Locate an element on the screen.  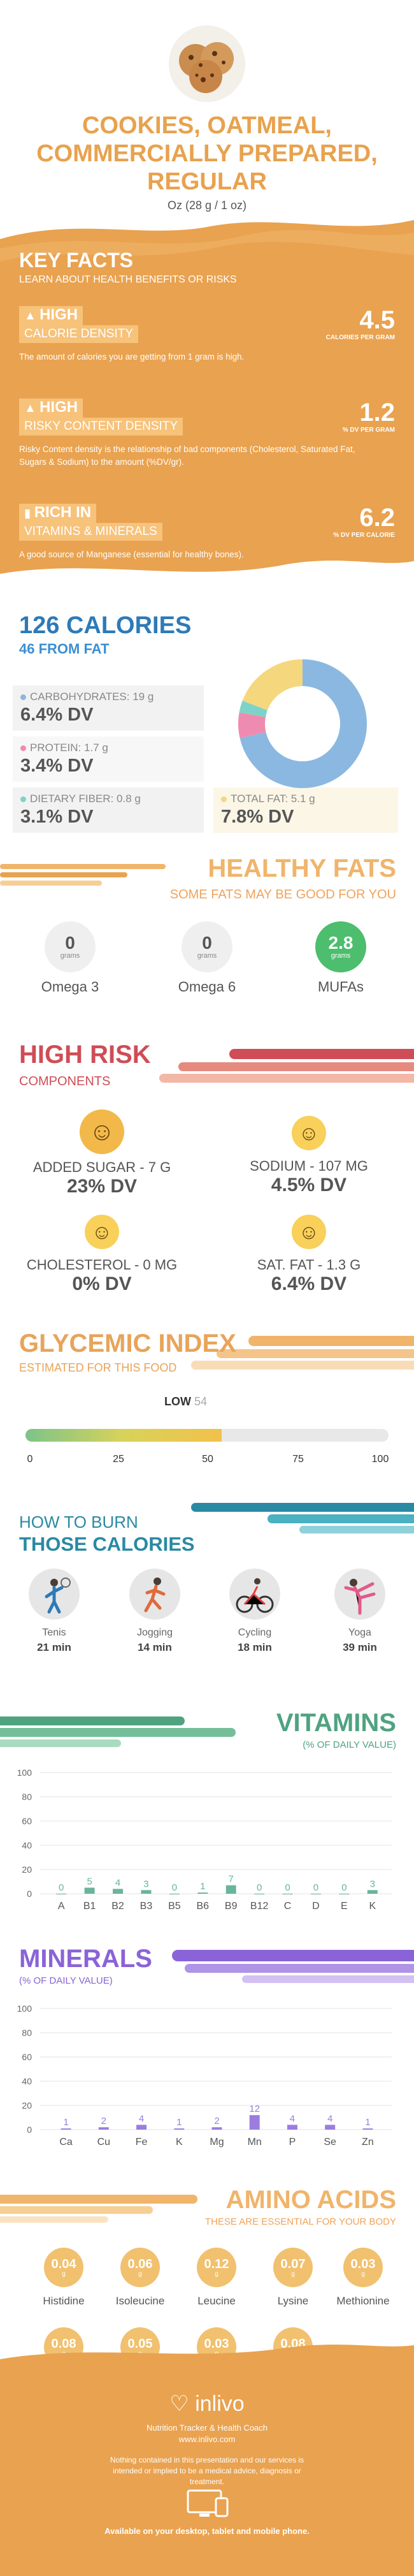
yoga-icon is located at coordinates (360, 1594).